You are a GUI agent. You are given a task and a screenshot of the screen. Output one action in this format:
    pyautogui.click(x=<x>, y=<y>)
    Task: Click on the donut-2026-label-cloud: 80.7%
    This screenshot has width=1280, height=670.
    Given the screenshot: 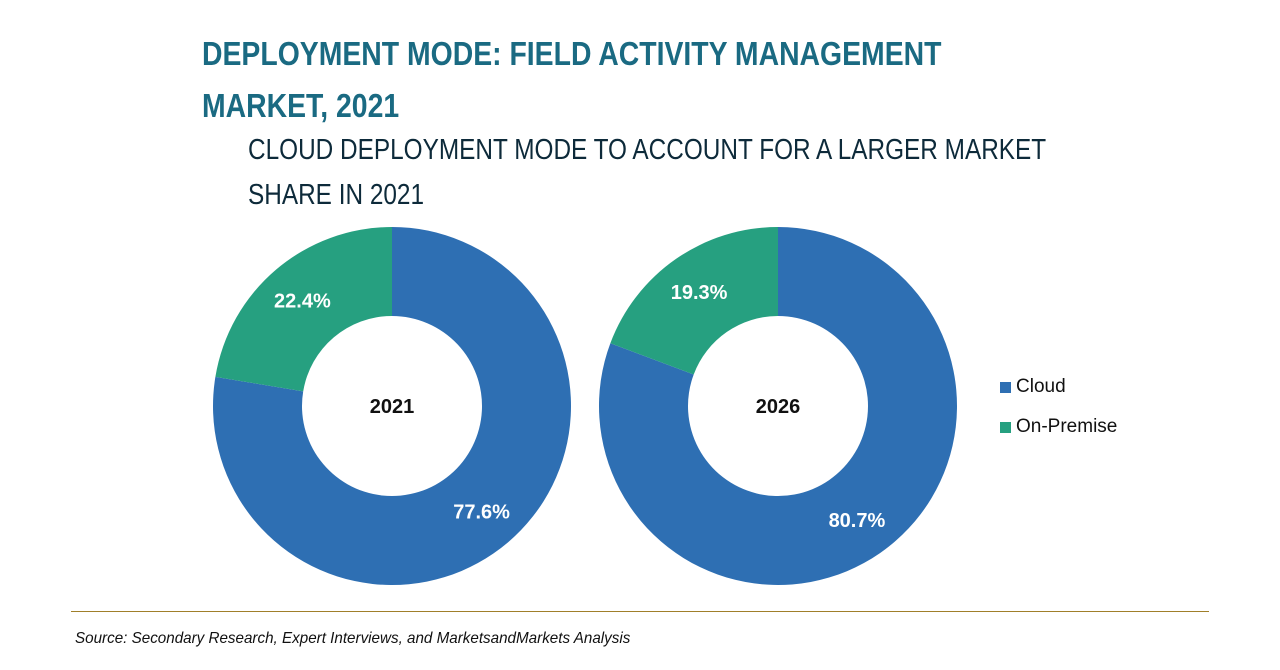 What is the action you would take?
    pyautogui.click(x=857, y=521)
    